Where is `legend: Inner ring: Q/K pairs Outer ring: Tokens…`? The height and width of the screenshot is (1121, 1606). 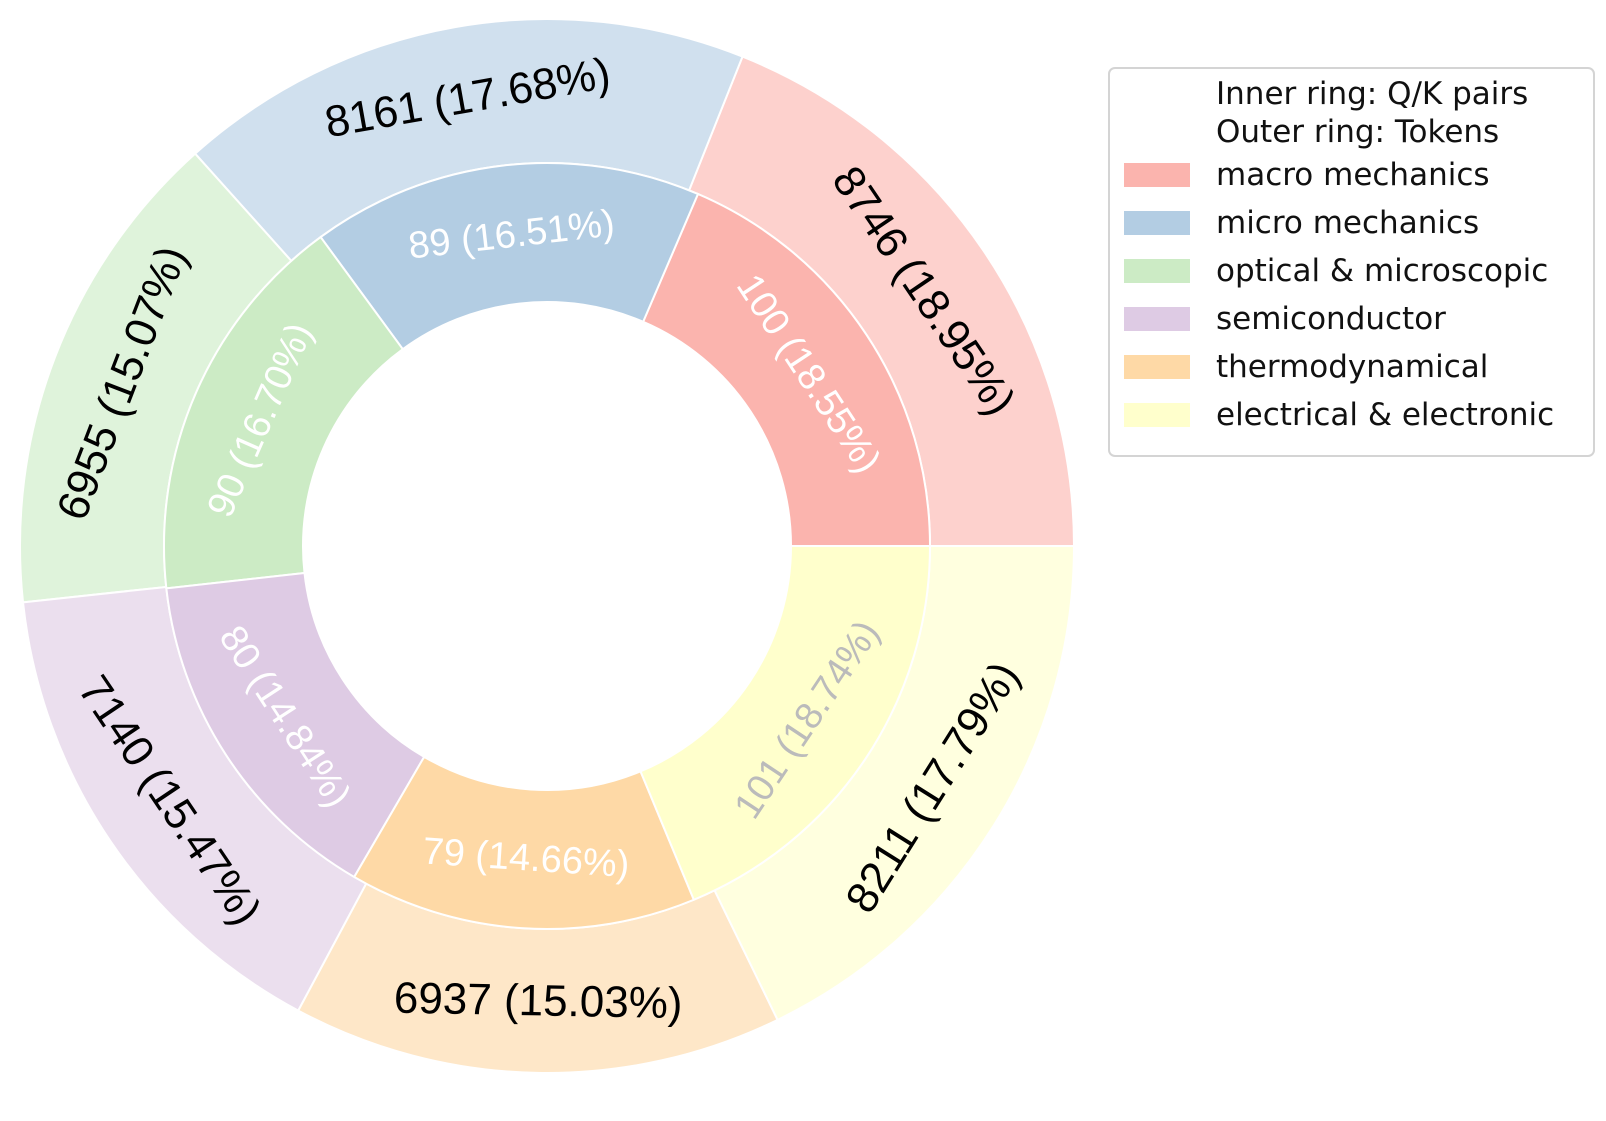
legend: Inner ring: Q/K pairs Outer ring: Tokens… is located at coordinates (1351, 262).